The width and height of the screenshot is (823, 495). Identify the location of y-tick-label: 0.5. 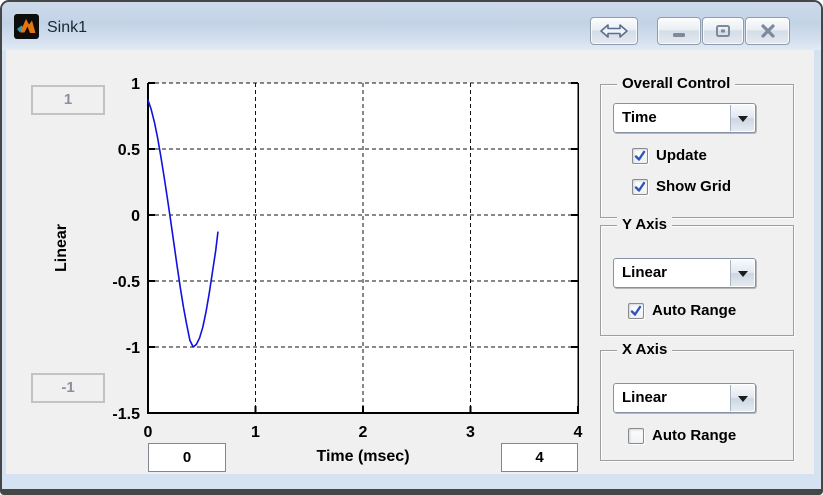
(129, 150).